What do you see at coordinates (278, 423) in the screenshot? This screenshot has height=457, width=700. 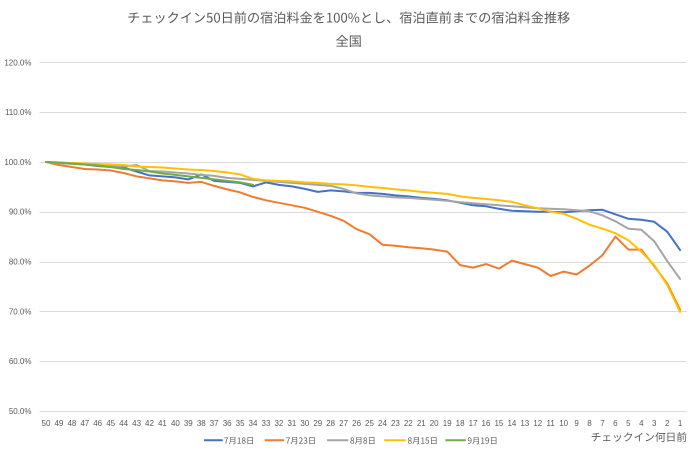 I see `svg-text: 32` at bounding box center [278, 423].